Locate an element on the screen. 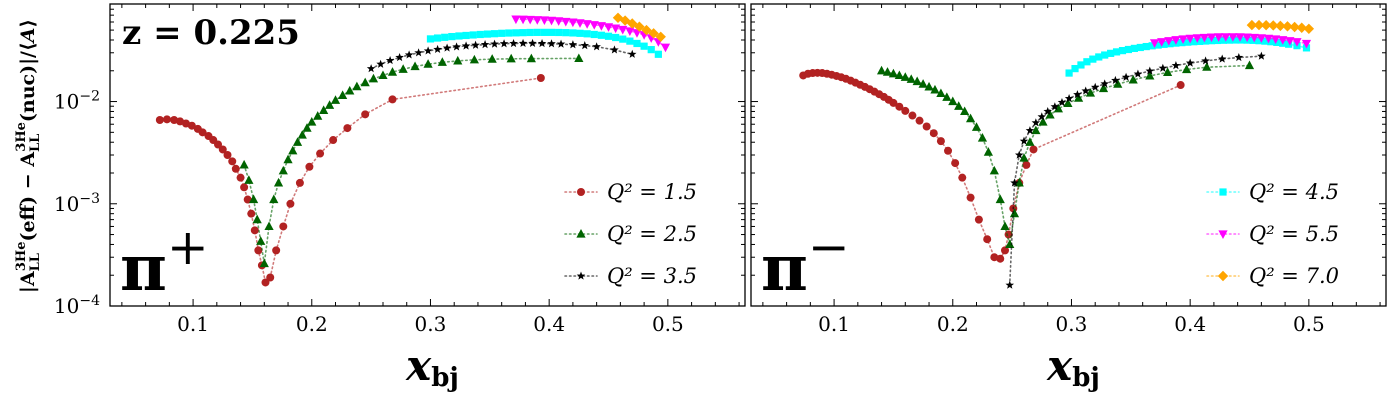 The height and width of the screenshot is (400, 1400). x-axis-label: xbj is located at coordinates (1073, 367).